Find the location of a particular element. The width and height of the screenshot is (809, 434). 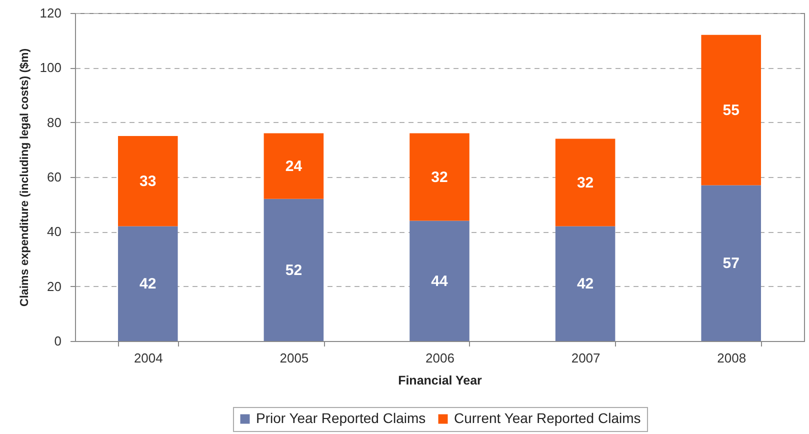

y-tick-label: 0 is located at coordinates (58, 341).